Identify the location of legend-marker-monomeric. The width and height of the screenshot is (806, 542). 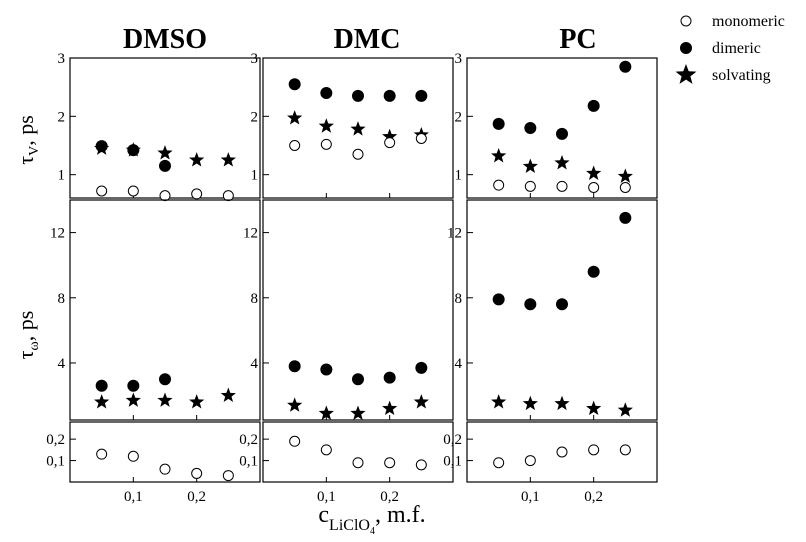
(686, 21).